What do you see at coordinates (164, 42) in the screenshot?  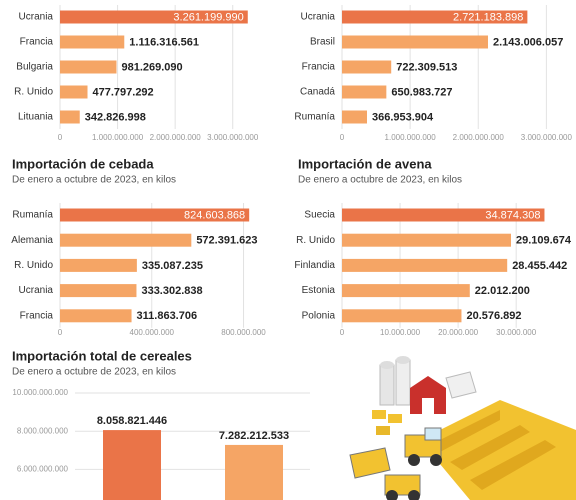 I see `value-label: 1.116.316.561` at bounding box center [164, 42].